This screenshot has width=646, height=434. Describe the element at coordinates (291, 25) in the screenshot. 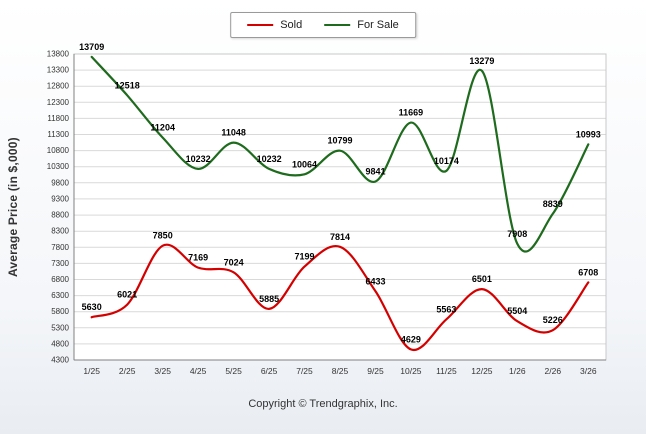

I see `legend-label-sold: Sold` at that location.